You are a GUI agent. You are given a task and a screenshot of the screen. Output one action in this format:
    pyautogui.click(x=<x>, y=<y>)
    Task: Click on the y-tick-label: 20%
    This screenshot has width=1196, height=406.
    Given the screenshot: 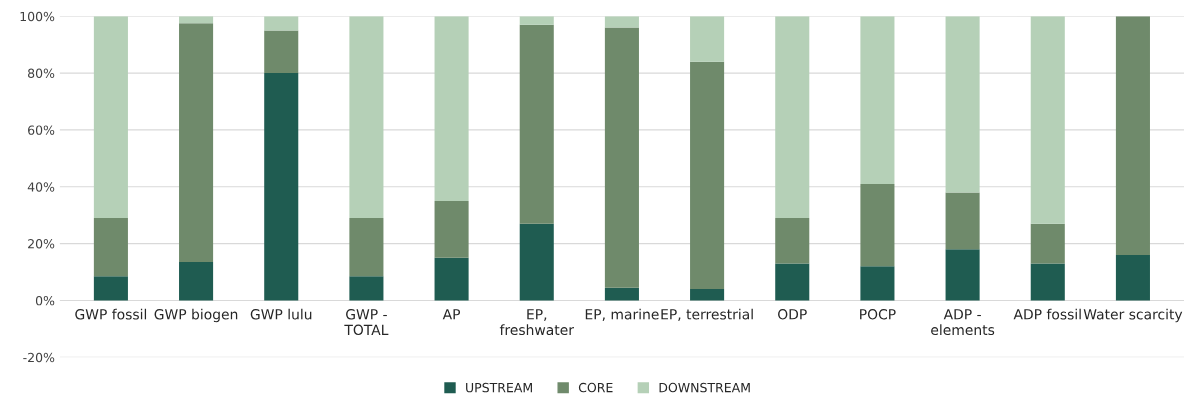 What is the action you would take?
    pyautogui.click(x=41, y=244)
    